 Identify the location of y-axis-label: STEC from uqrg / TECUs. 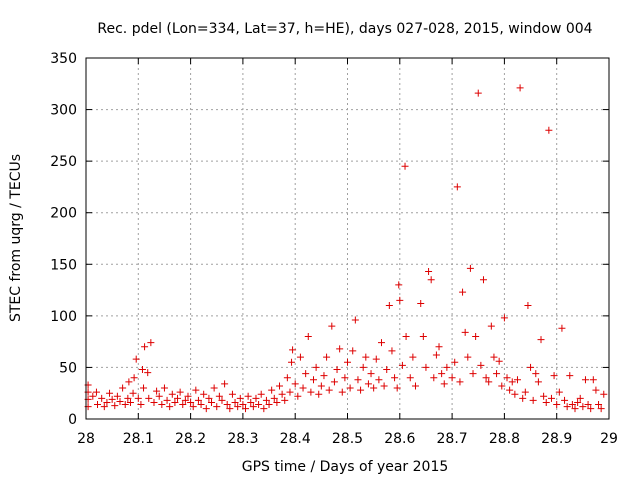
(16, 238).